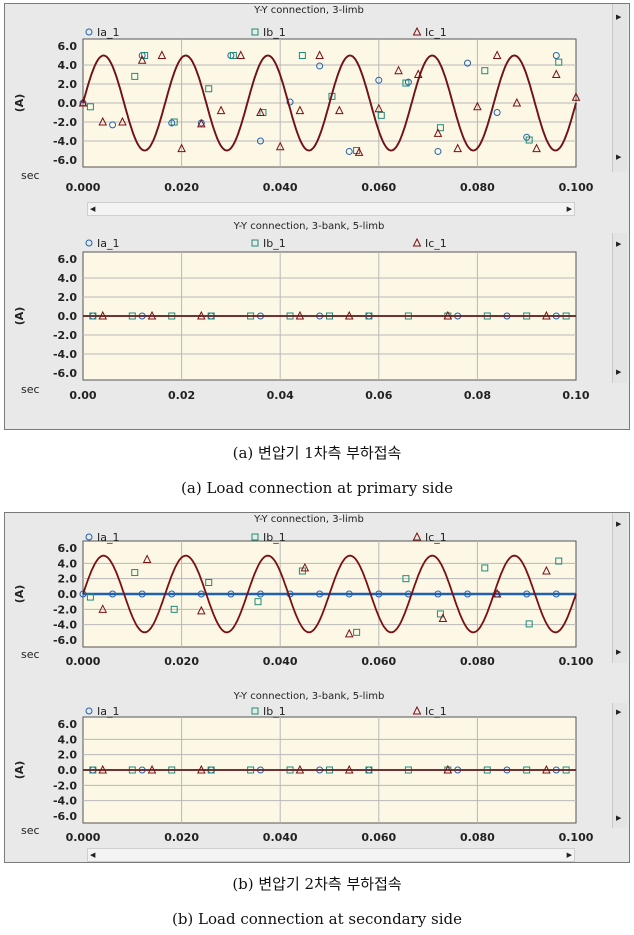  Describe the element at coordinates (436, 243) in the screenshot. I see `legend-label: Ic_1` at that location.